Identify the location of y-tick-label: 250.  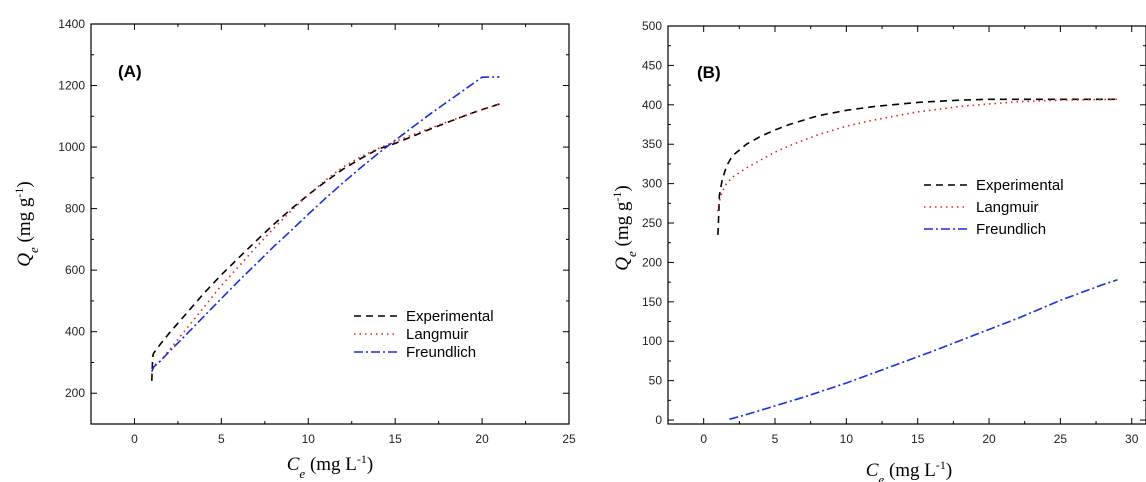
(652, 223).